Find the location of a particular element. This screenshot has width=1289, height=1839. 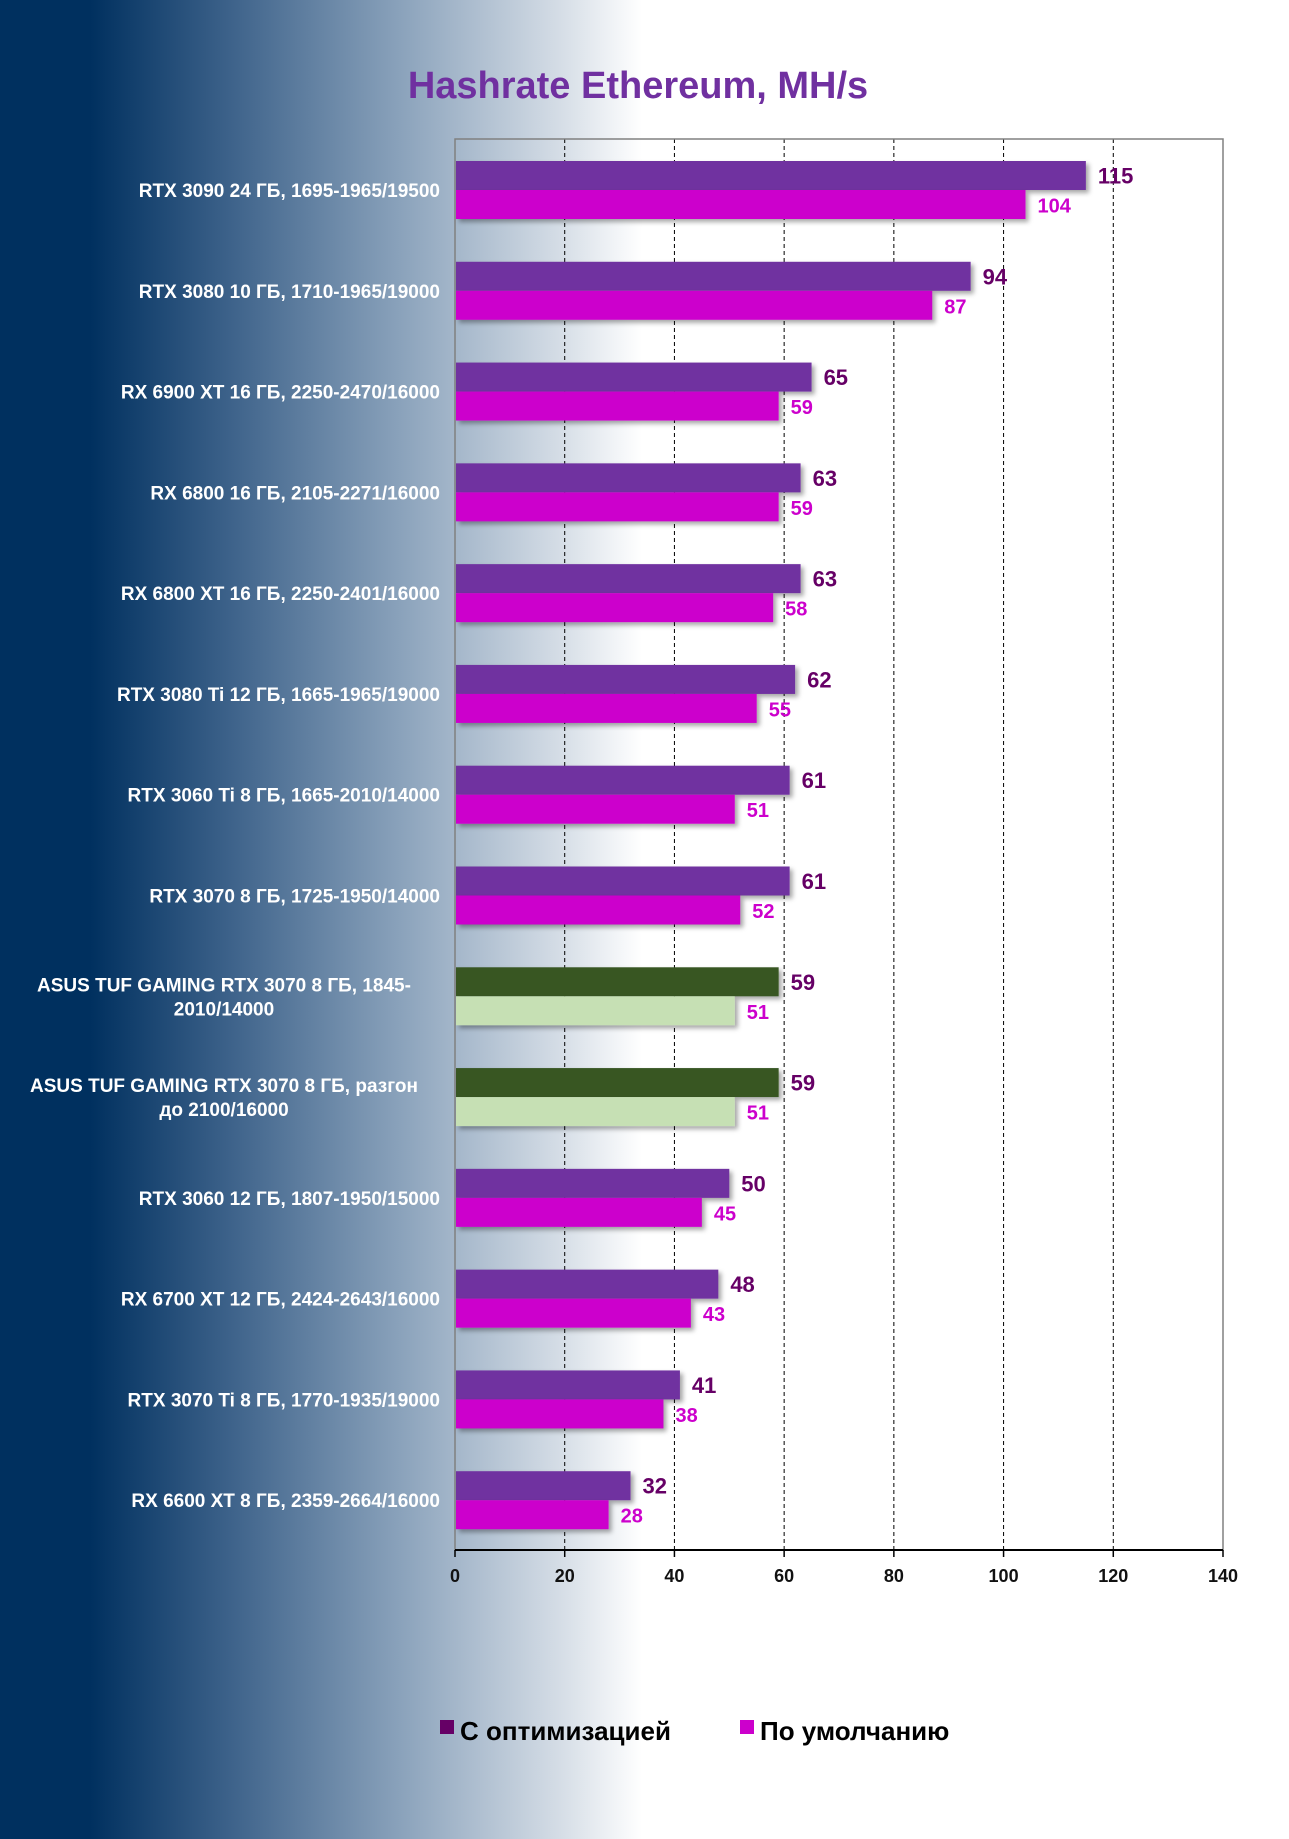

legend-item-optimized: С оптимизацией is located at coordinates (555, 1731).